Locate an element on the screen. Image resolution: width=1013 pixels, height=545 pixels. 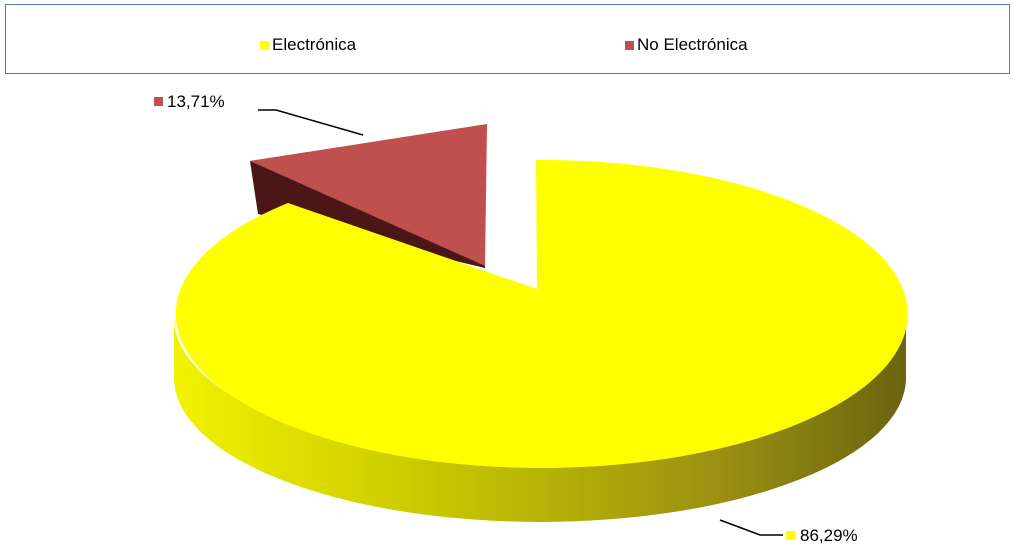
legend-label-electronica: Electrónica is located at coordinates (314, 44).